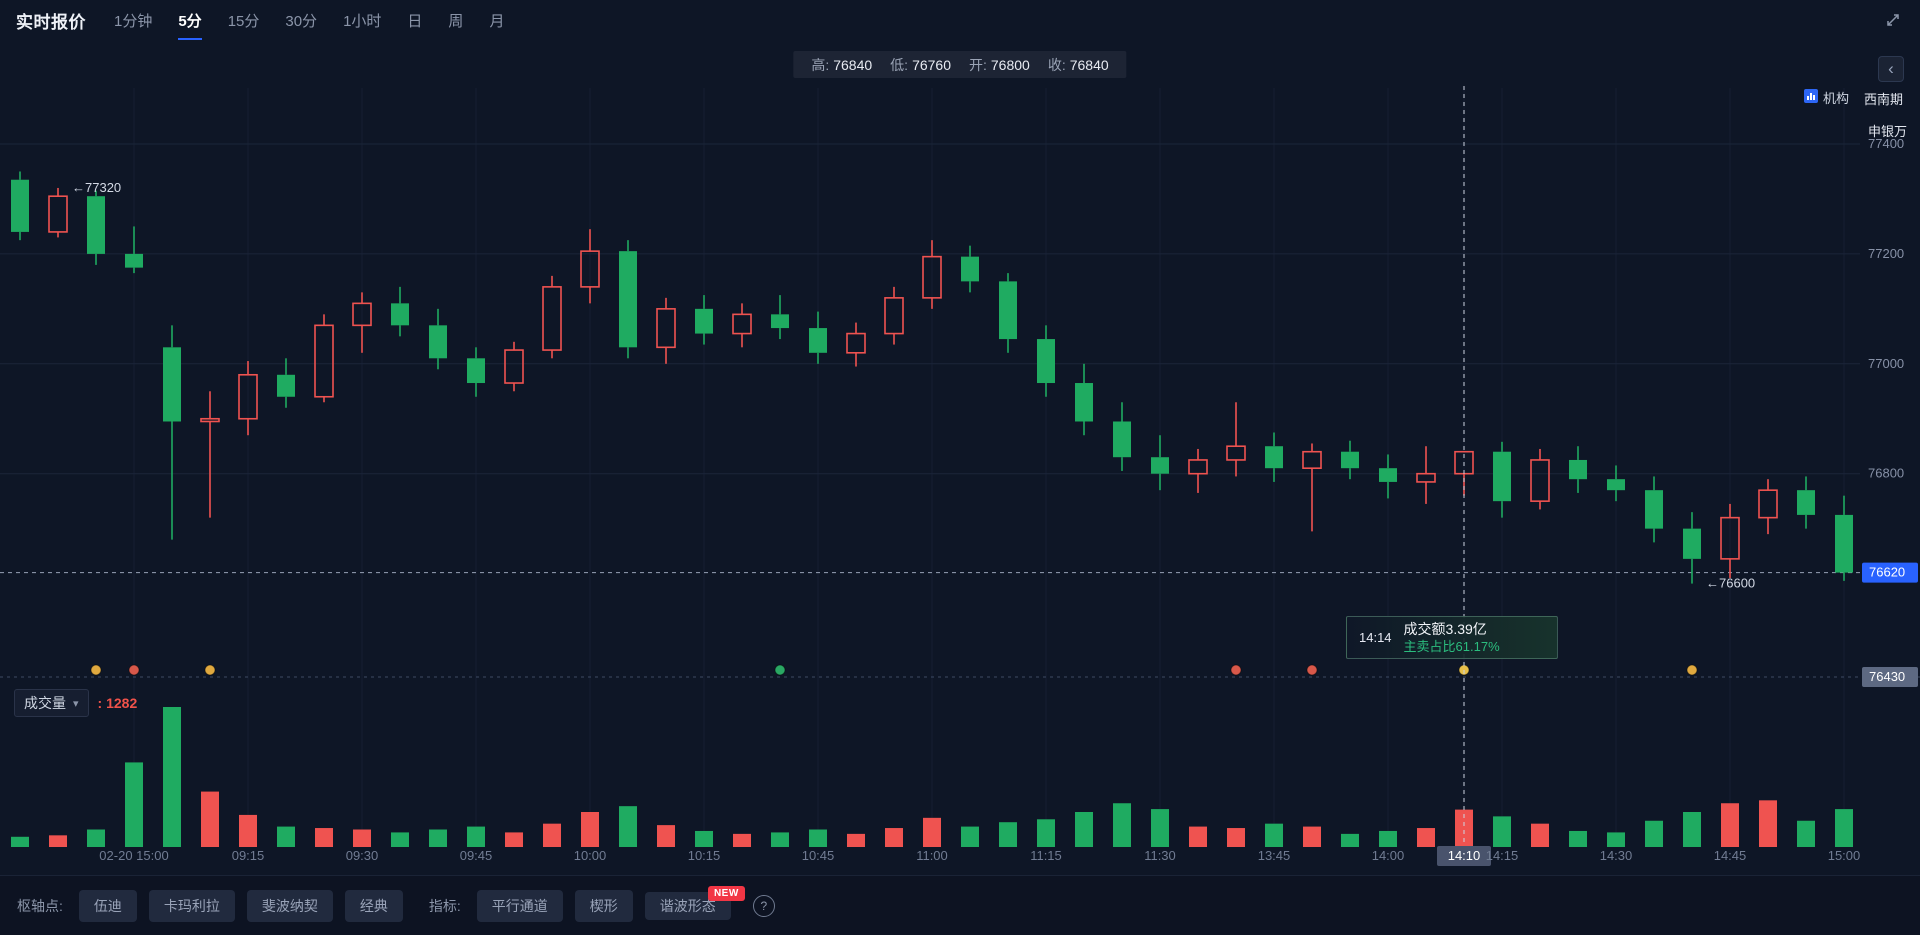  Describe the element at coordinates (415, 21) in the screenshot. I see `tab-day: 日` at that location.